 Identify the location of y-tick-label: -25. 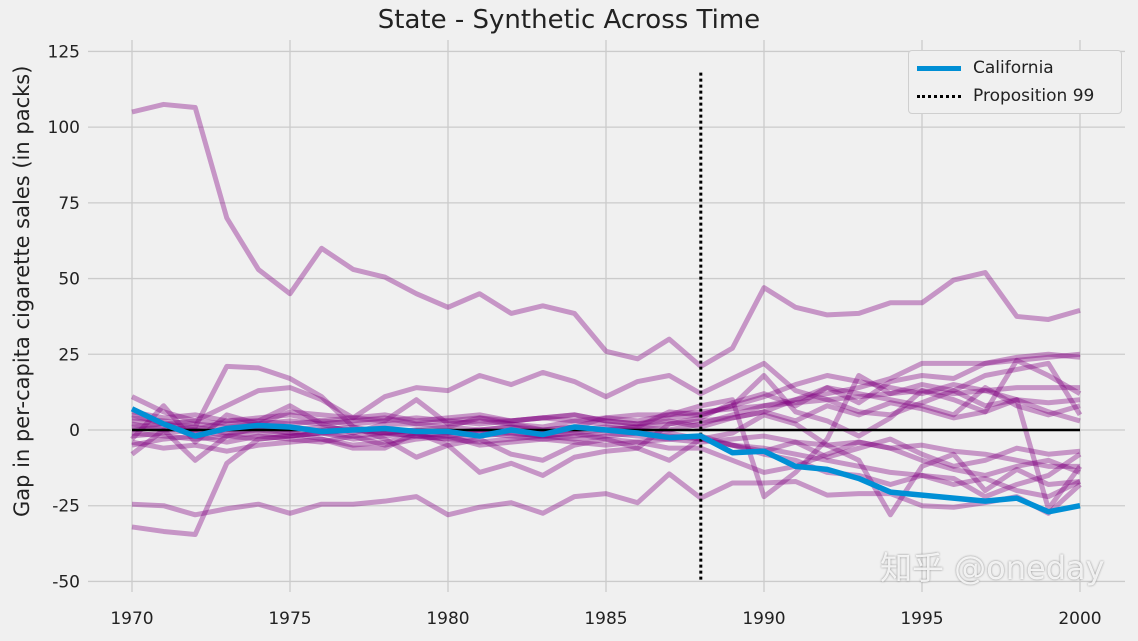
(66, 507).